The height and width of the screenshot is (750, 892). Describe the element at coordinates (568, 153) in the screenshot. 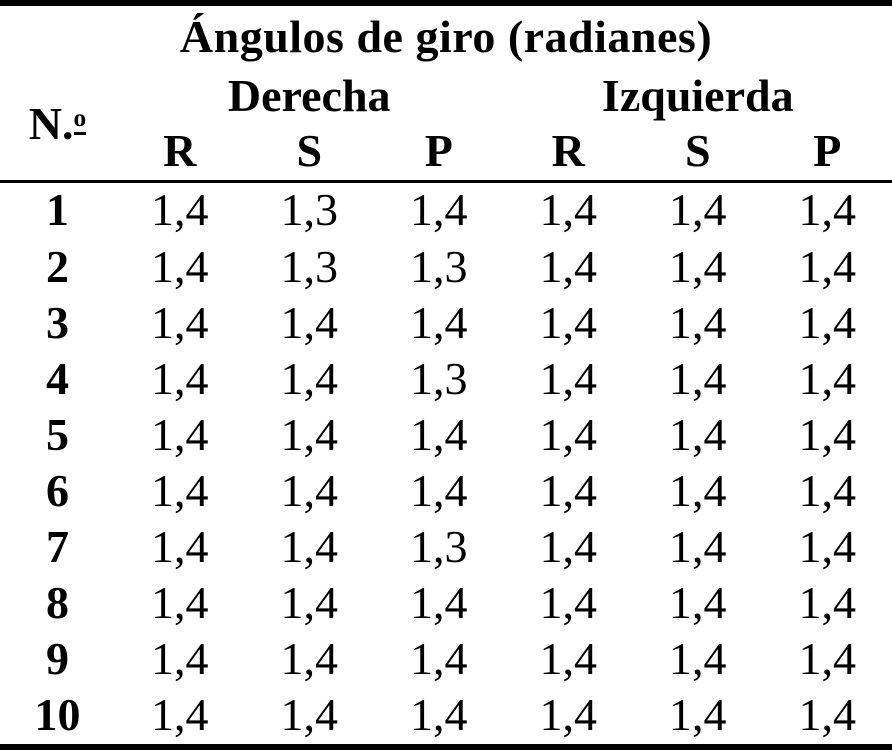

I see `col-header-izquierda-r: R` at that location.